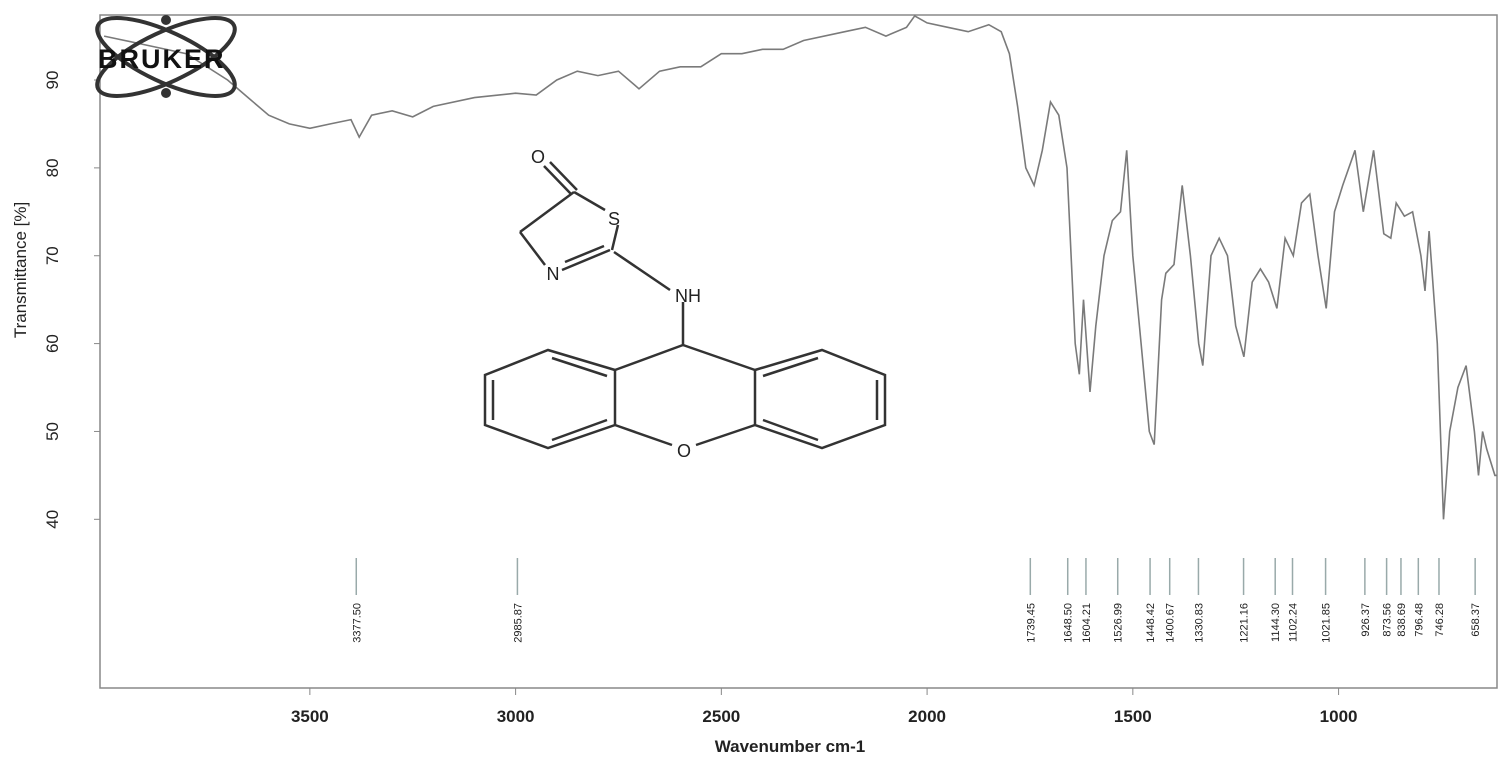 This screenshot has width=1502, height=769. I want to click on peak-label: 746.28, so click(1440, 620).